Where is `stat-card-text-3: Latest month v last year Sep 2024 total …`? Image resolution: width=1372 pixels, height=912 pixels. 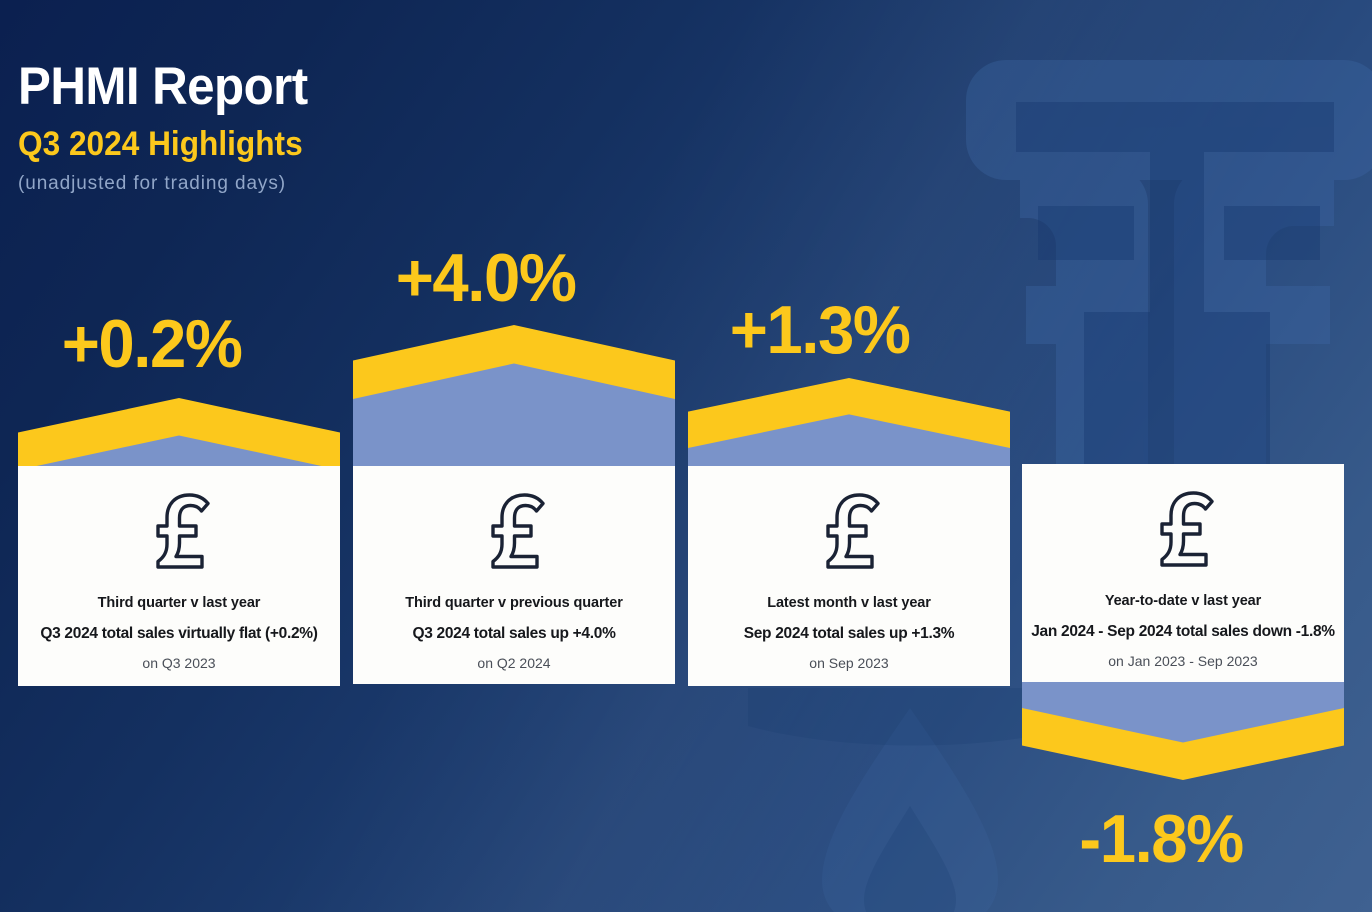 stat-card-text-3: Latest month v last year Sep 2024 total … is located at coordinates (849, 622).